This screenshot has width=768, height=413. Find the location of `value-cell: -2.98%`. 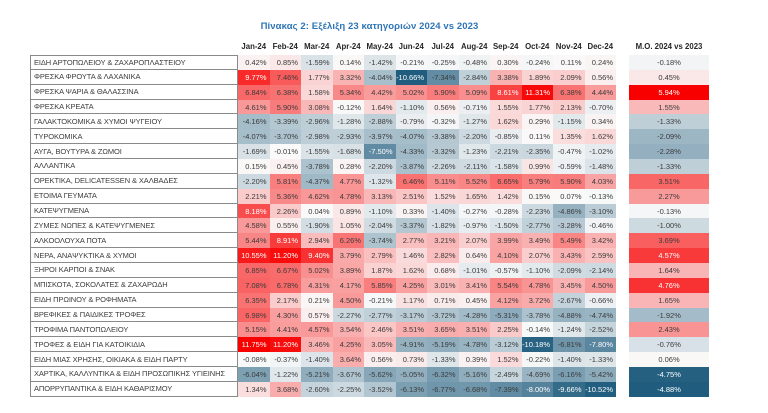

value-cell: -2.98% is located at coordinates (317, 137).